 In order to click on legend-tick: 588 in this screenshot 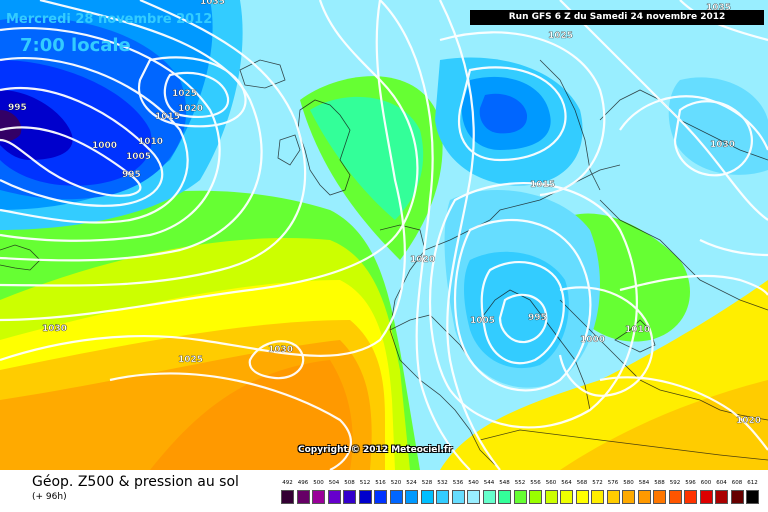, I will do `click(659, 483)`.